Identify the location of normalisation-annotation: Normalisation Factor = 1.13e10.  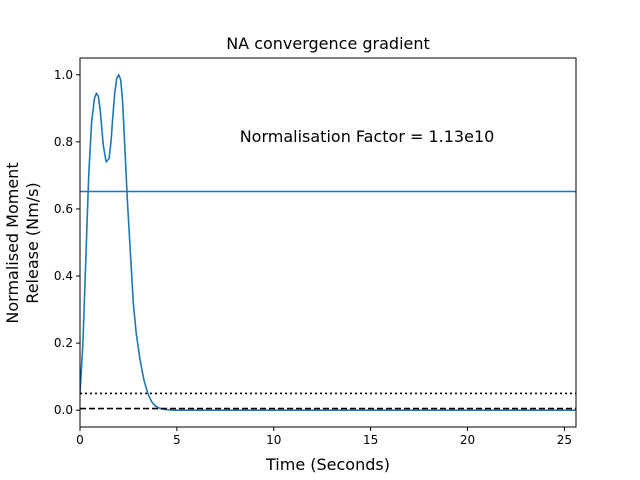
(367, 136).